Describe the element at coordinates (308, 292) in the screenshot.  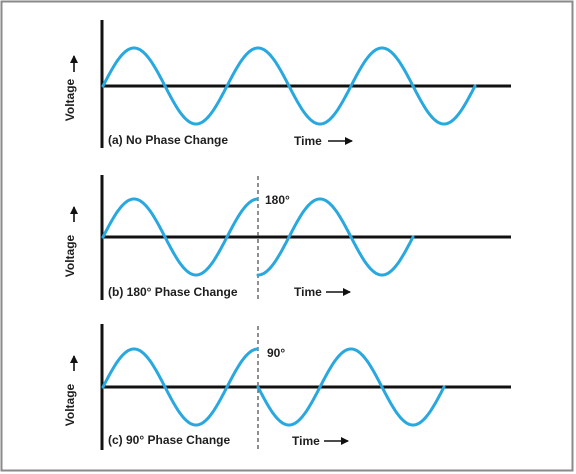
I see `panel-b-time-label: Time` at that location.